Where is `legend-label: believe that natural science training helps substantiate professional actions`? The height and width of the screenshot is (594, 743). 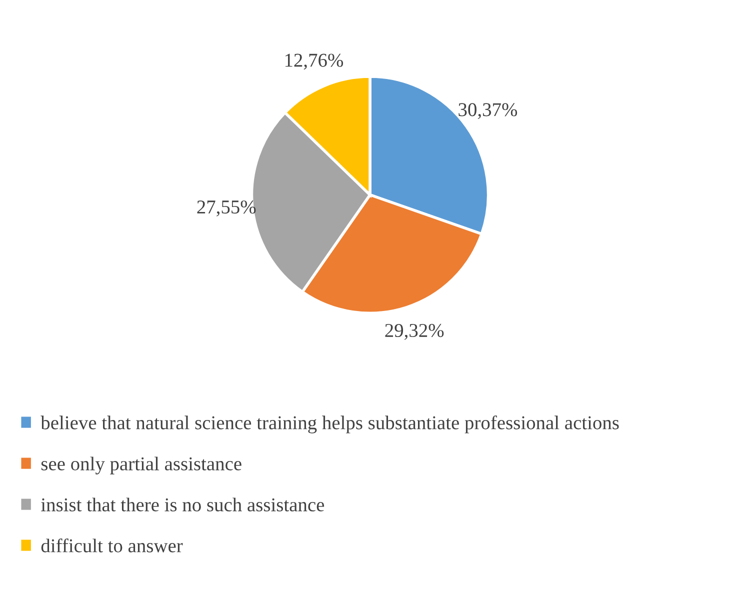
legend-label: believe that natural science training helps substantiate professional actions is located at coordinates (329, 424).